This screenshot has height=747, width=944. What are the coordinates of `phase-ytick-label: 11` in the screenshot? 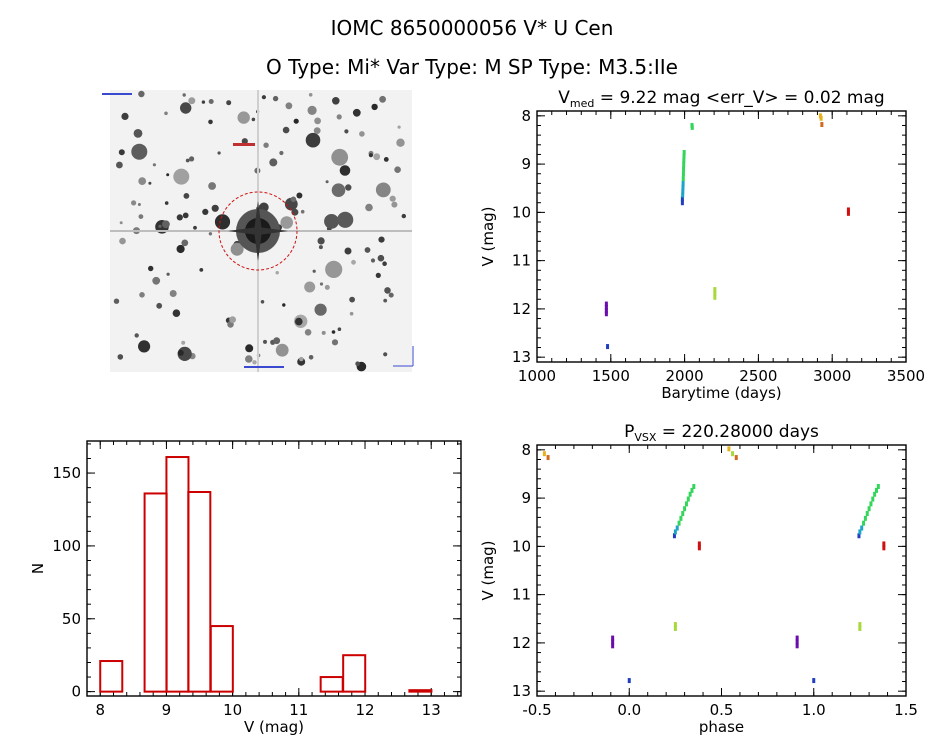 It's located at (521, 595).